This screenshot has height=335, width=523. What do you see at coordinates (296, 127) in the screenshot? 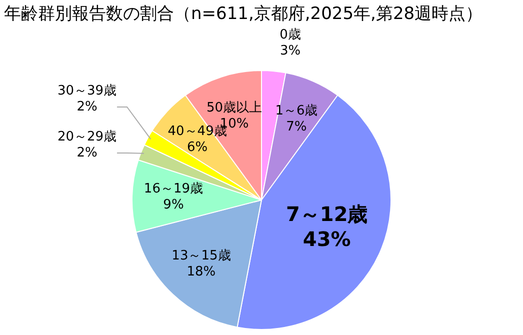
I see `data-label: 7%` at bounding box center [296, 127].